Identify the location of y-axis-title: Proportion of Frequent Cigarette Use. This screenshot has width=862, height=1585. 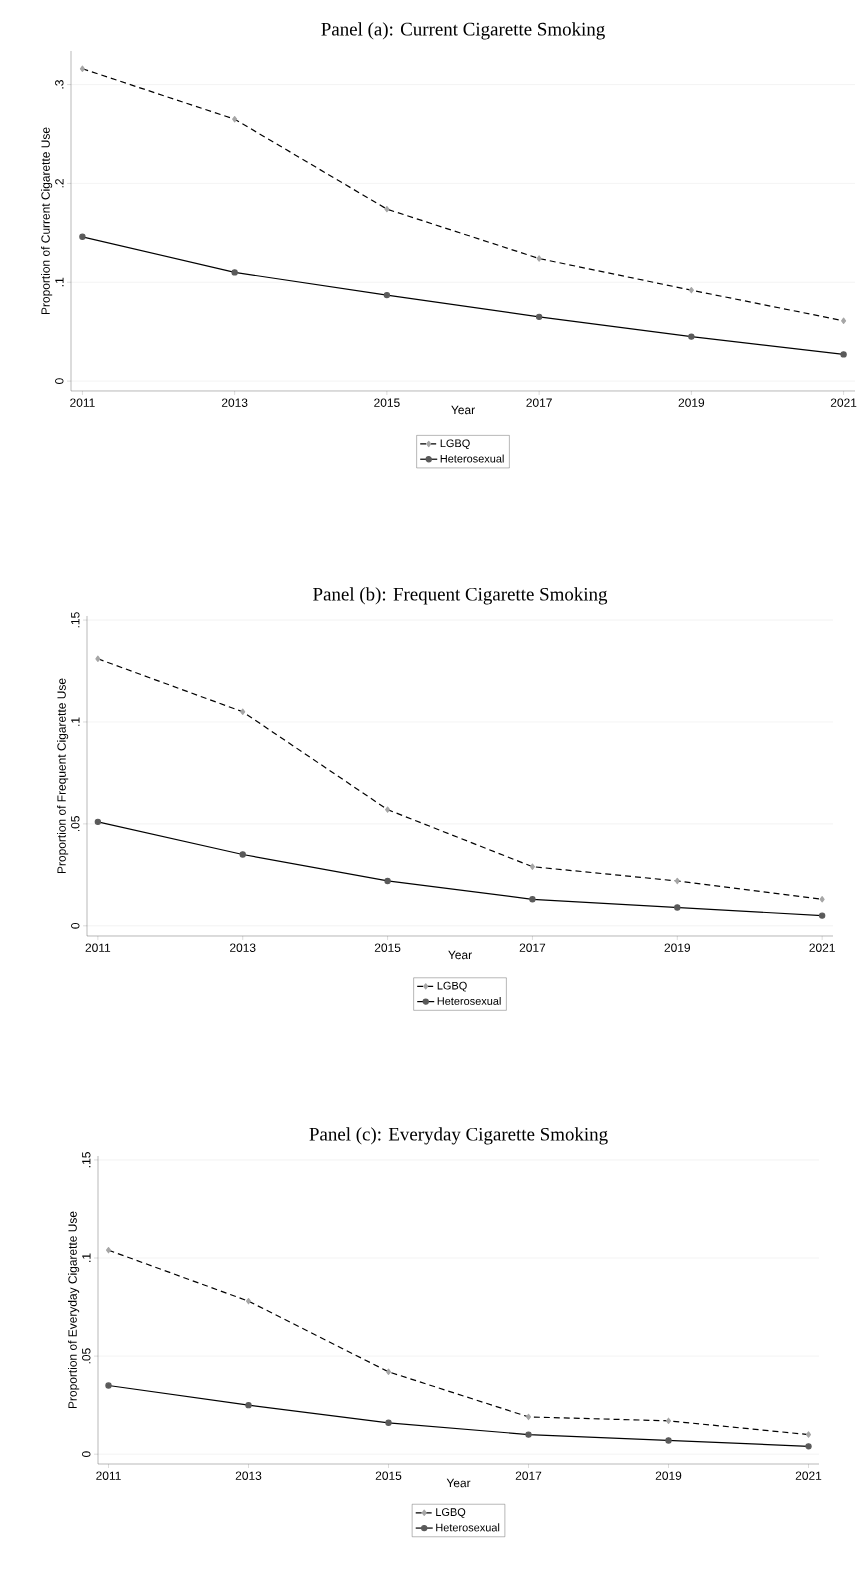
(63, 776).